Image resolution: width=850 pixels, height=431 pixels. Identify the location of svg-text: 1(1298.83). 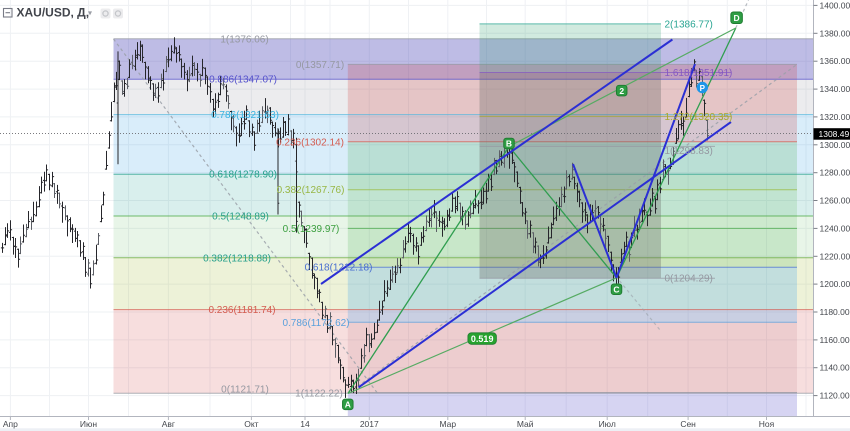
(689, 151).